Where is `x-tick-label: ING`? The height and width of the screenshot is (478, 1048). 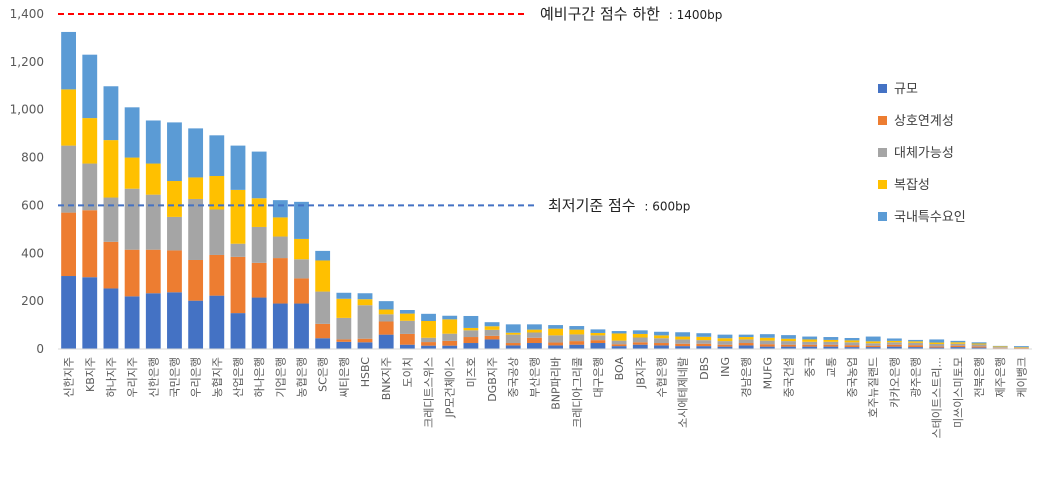
x-tick-label: ING is located at coordinates (725, 367).